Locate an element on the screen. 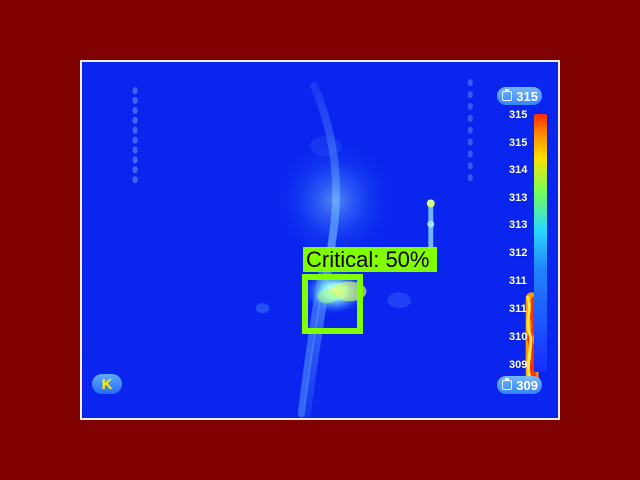  temperature-scale-labels: 315 315 314 313 313 312 311 311 310 309 is located at coordinates (524, 245).